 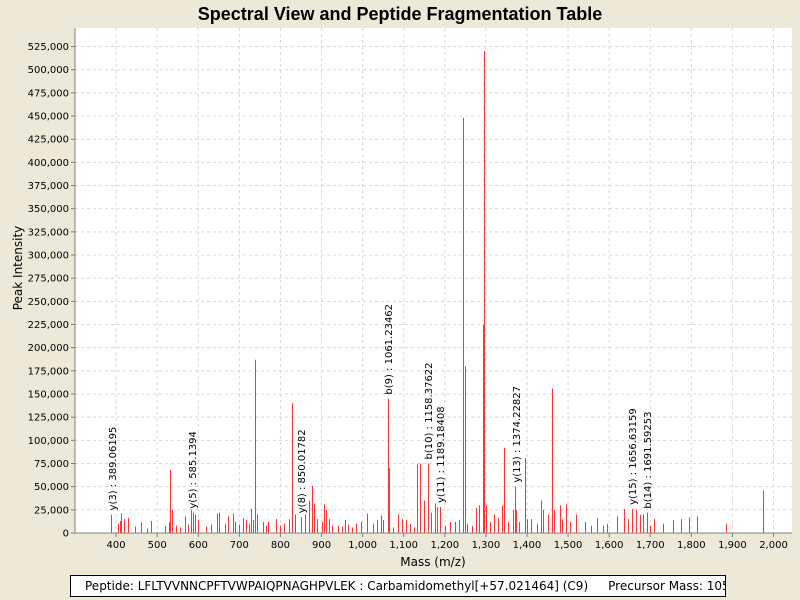 What do you see at coordinates (48, 279) in the screenshot?
I see `y-tick-label: 275,000` at bounding box center [48, 279].